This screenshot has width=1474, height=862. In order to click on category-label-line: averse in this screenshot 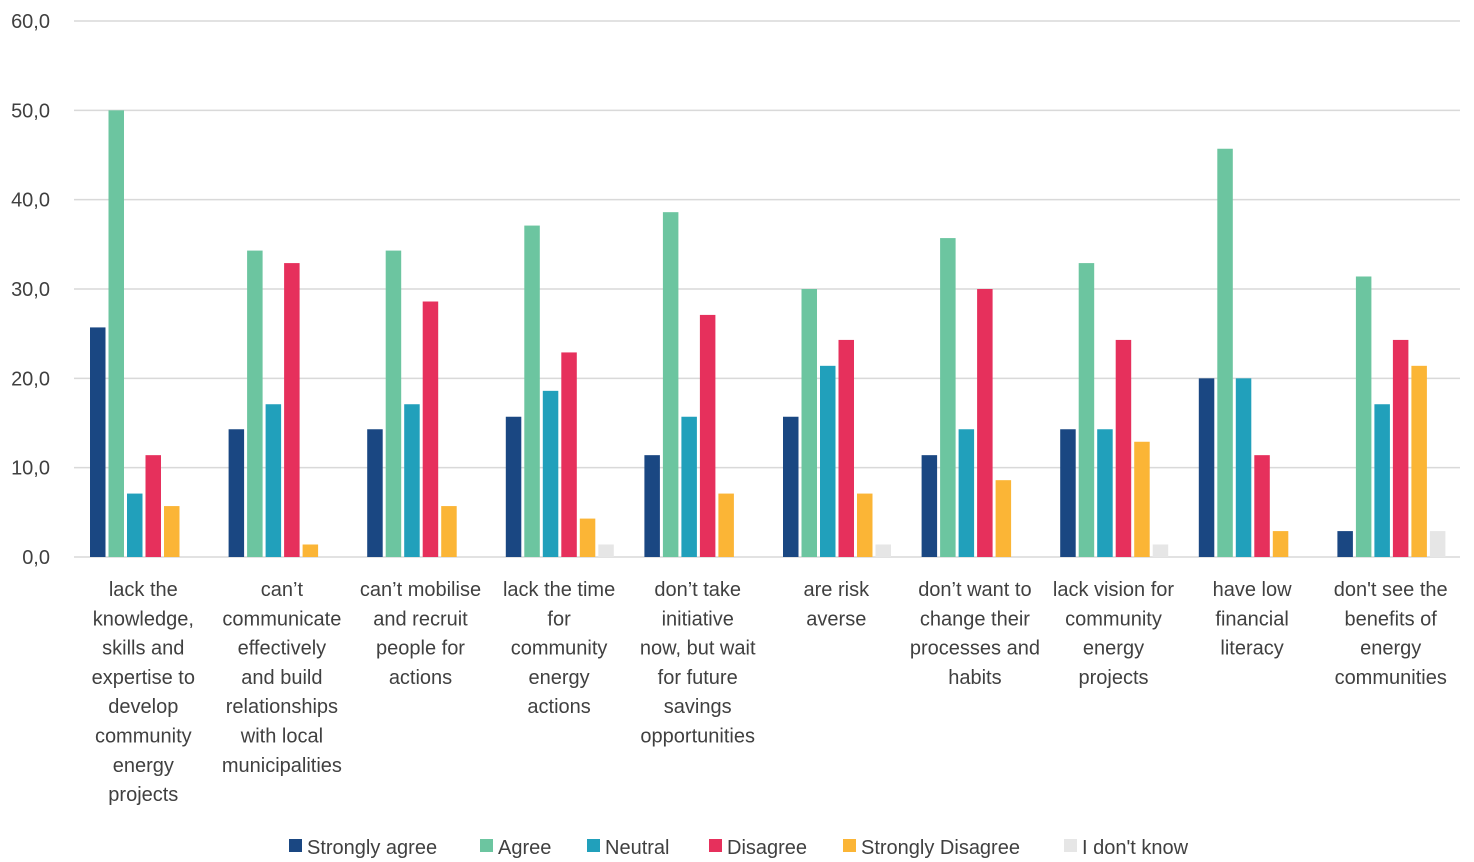, I will do `click(836, 619)`.